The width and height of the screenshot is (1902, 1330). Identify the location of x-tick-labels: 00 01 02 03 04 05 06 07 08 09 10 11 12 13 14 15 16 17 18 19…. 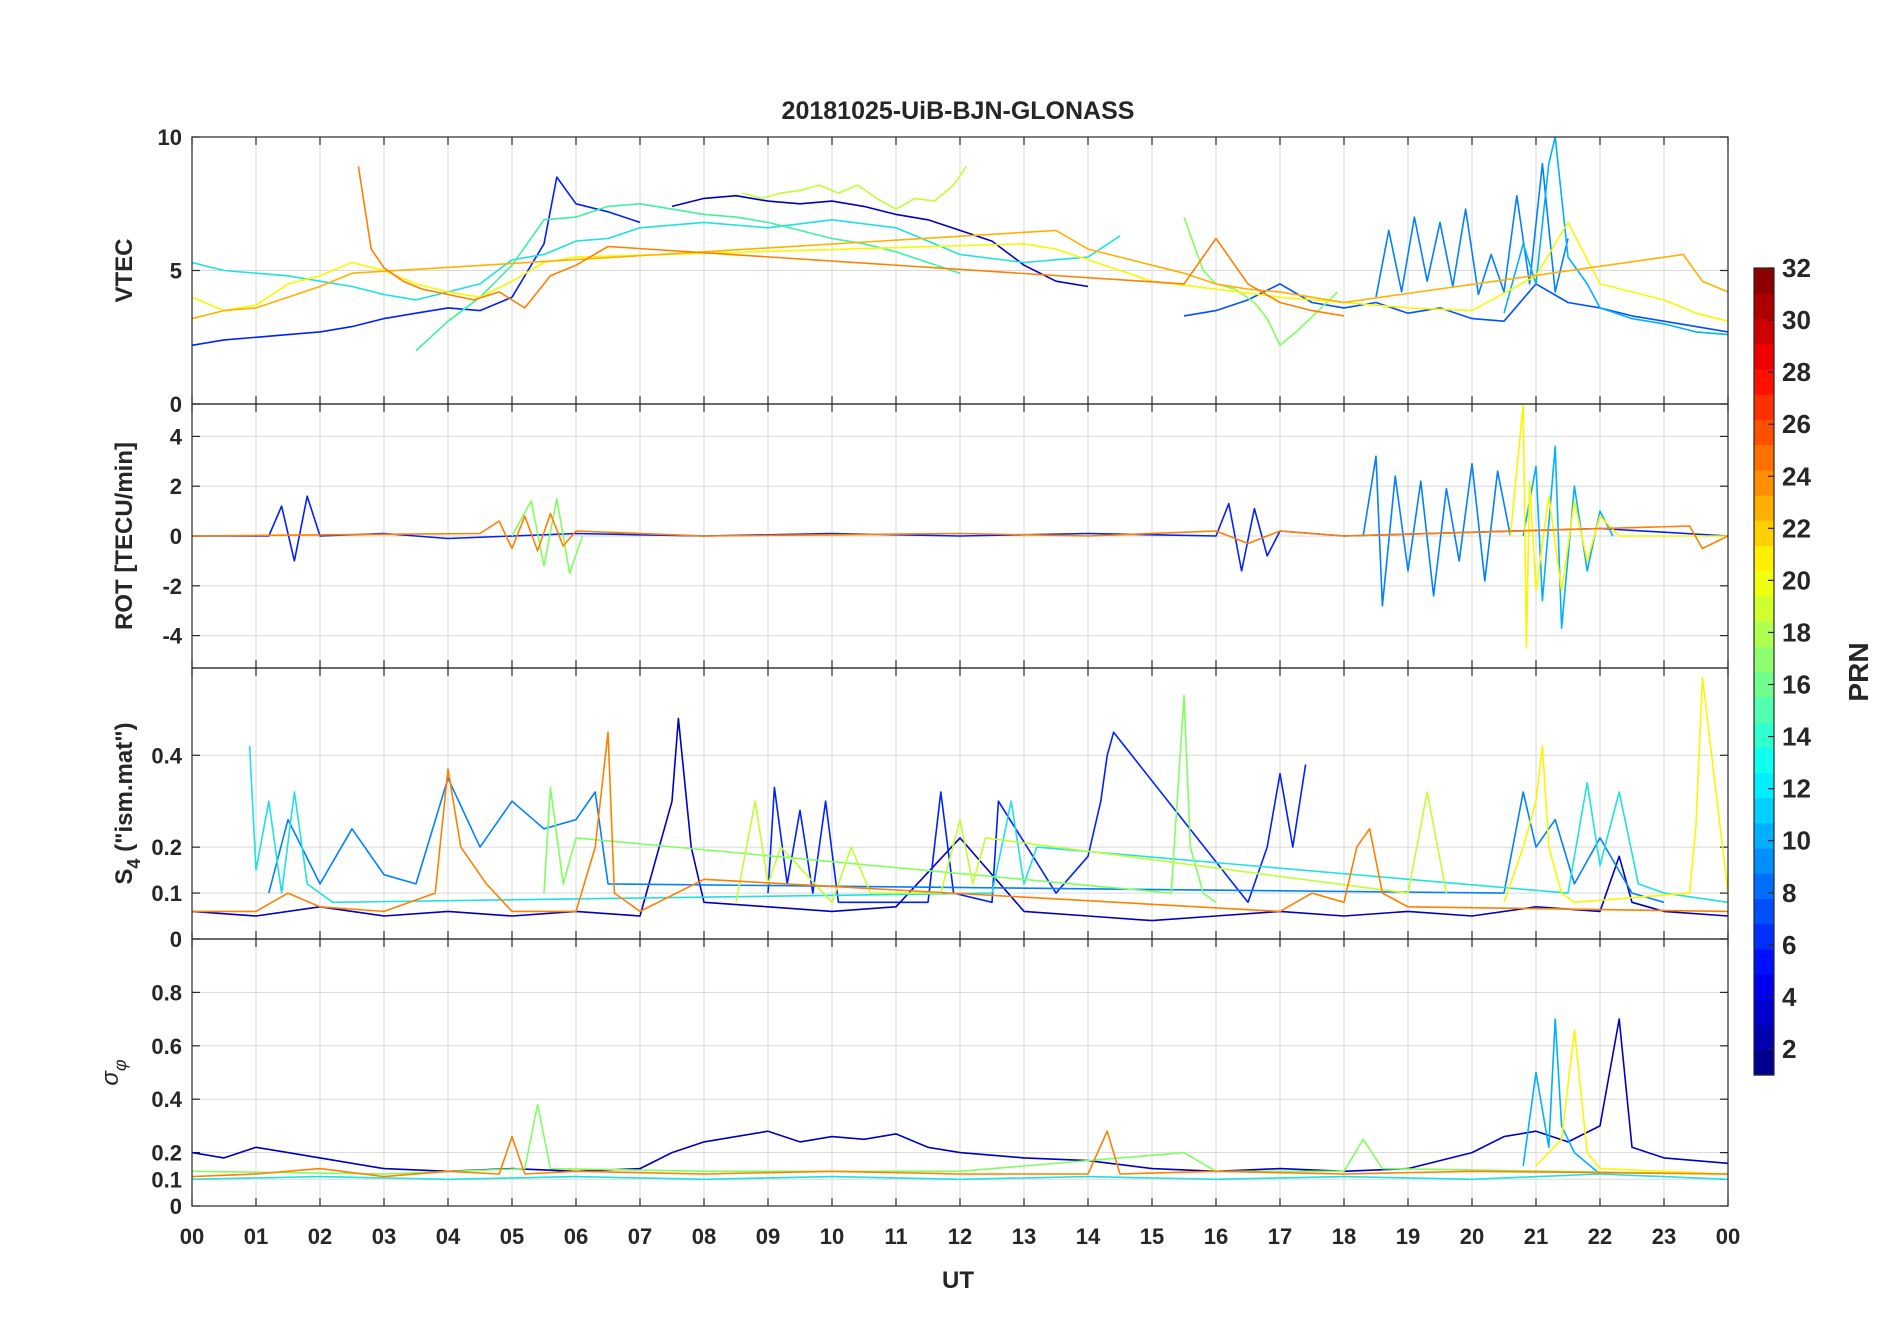
(960, 1236).